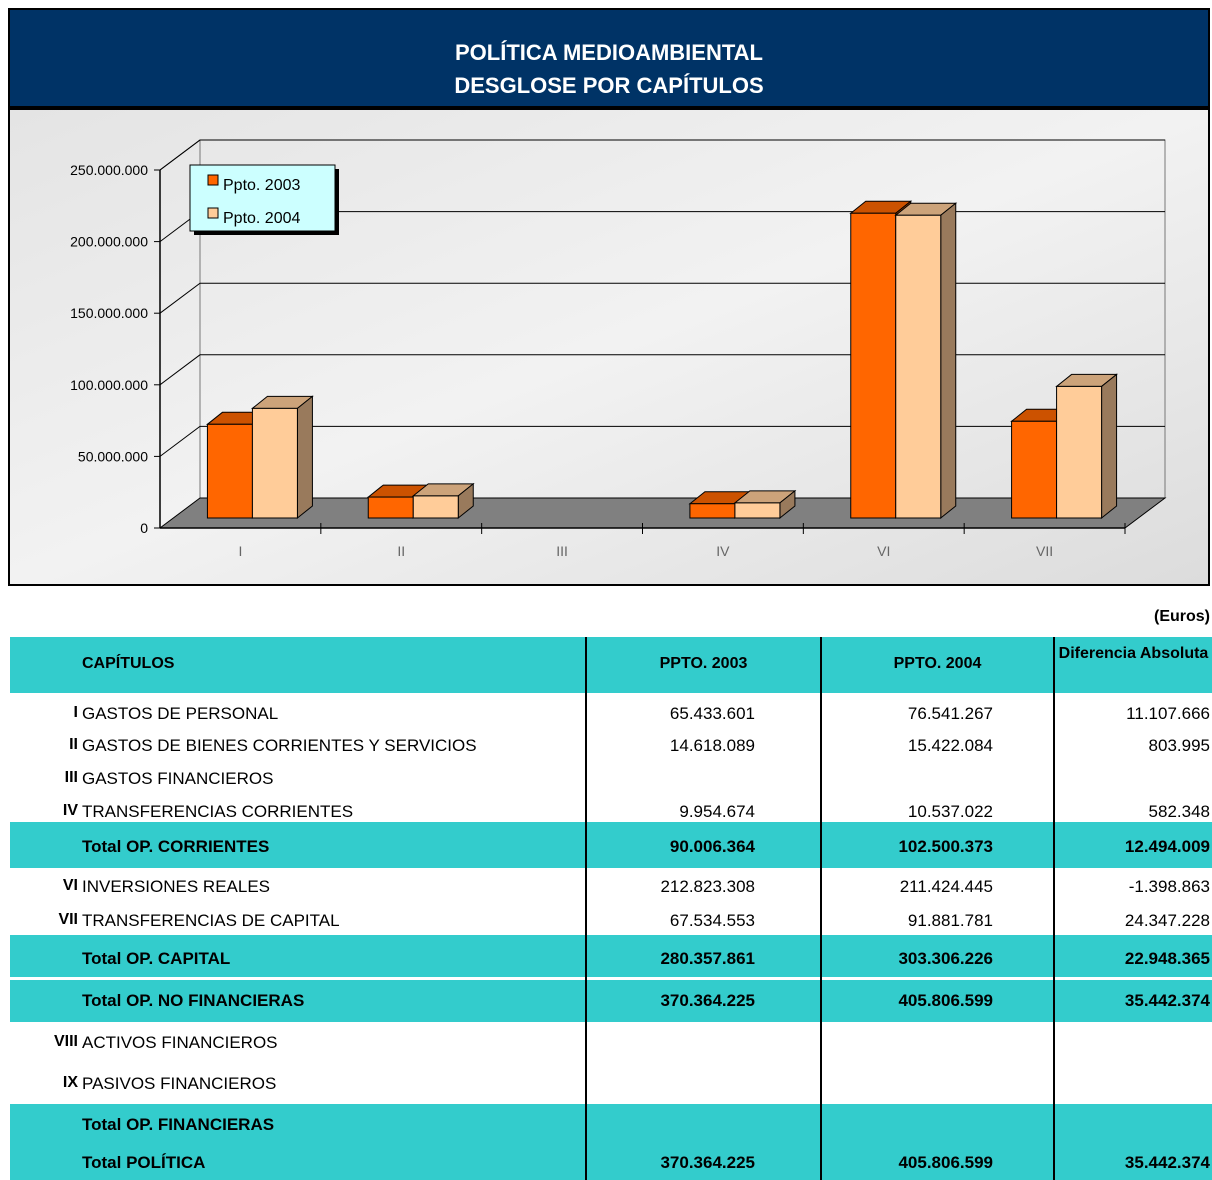  Describe the element at coordinates (176, 846) in the screenshot. I see `row-label: Total OP. CORRIENTES` at that location.